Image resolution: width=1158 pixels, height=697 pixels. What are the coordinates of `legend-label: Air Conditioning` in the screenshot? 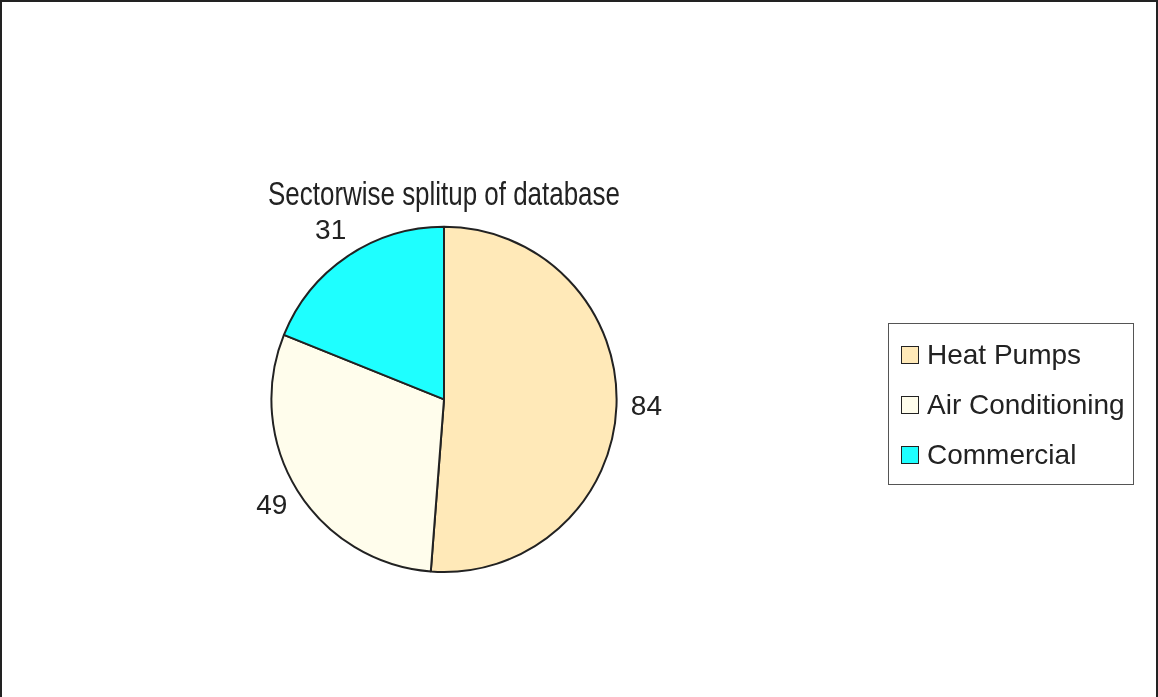 It's located at (1026, 405).